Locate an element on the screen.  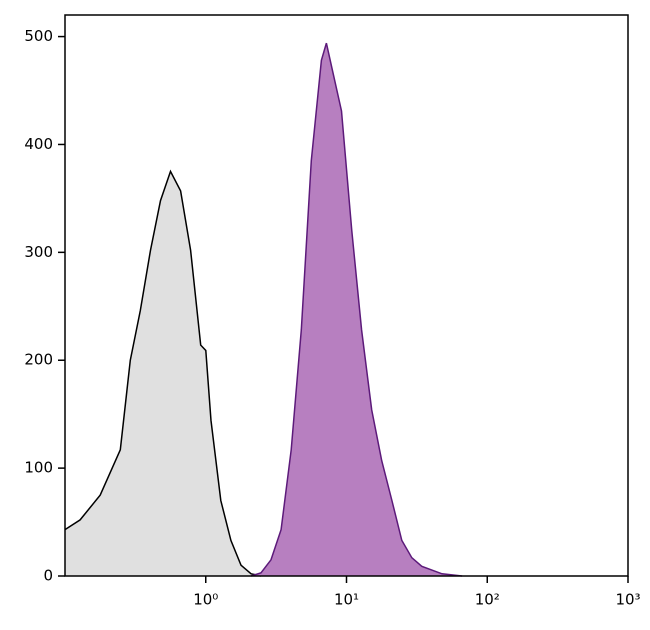
y-tick-label: 0 is located at coordinates (48, 576).